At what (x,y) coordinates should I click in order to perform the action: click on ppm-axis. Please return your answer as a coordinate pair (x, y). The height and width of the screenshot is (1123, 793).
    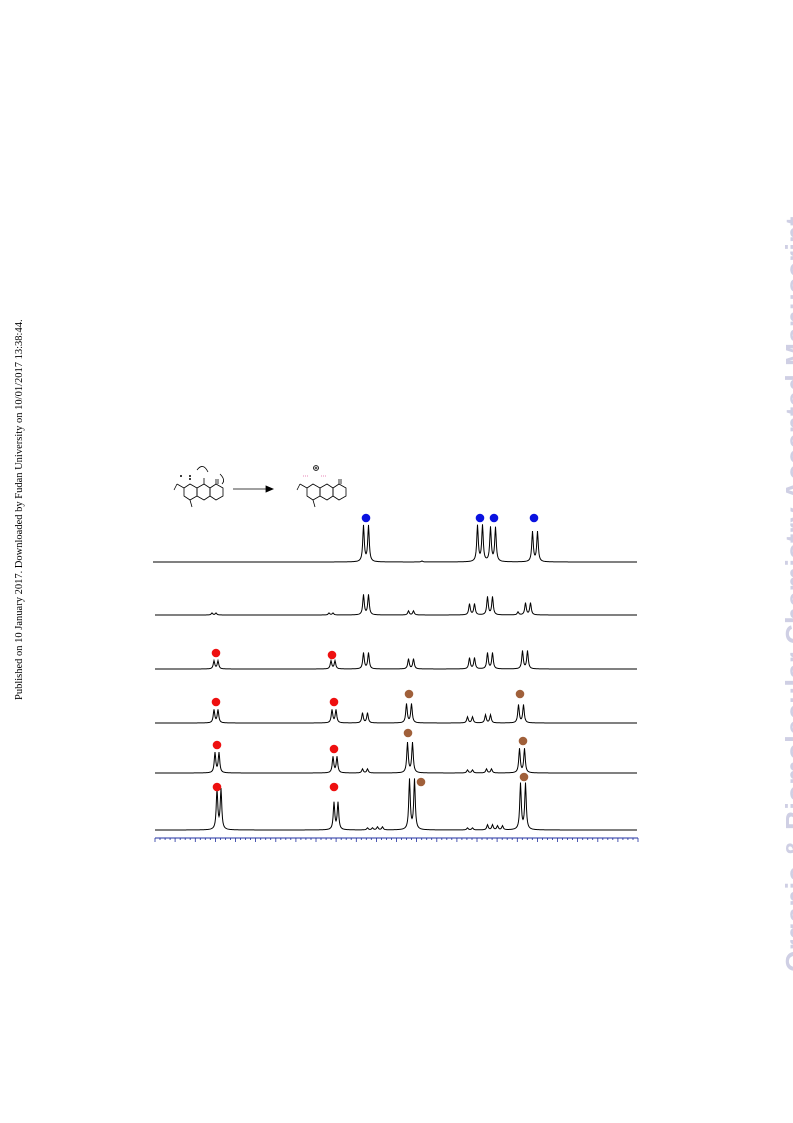
    Looking at the image, I should click on (396, 839).